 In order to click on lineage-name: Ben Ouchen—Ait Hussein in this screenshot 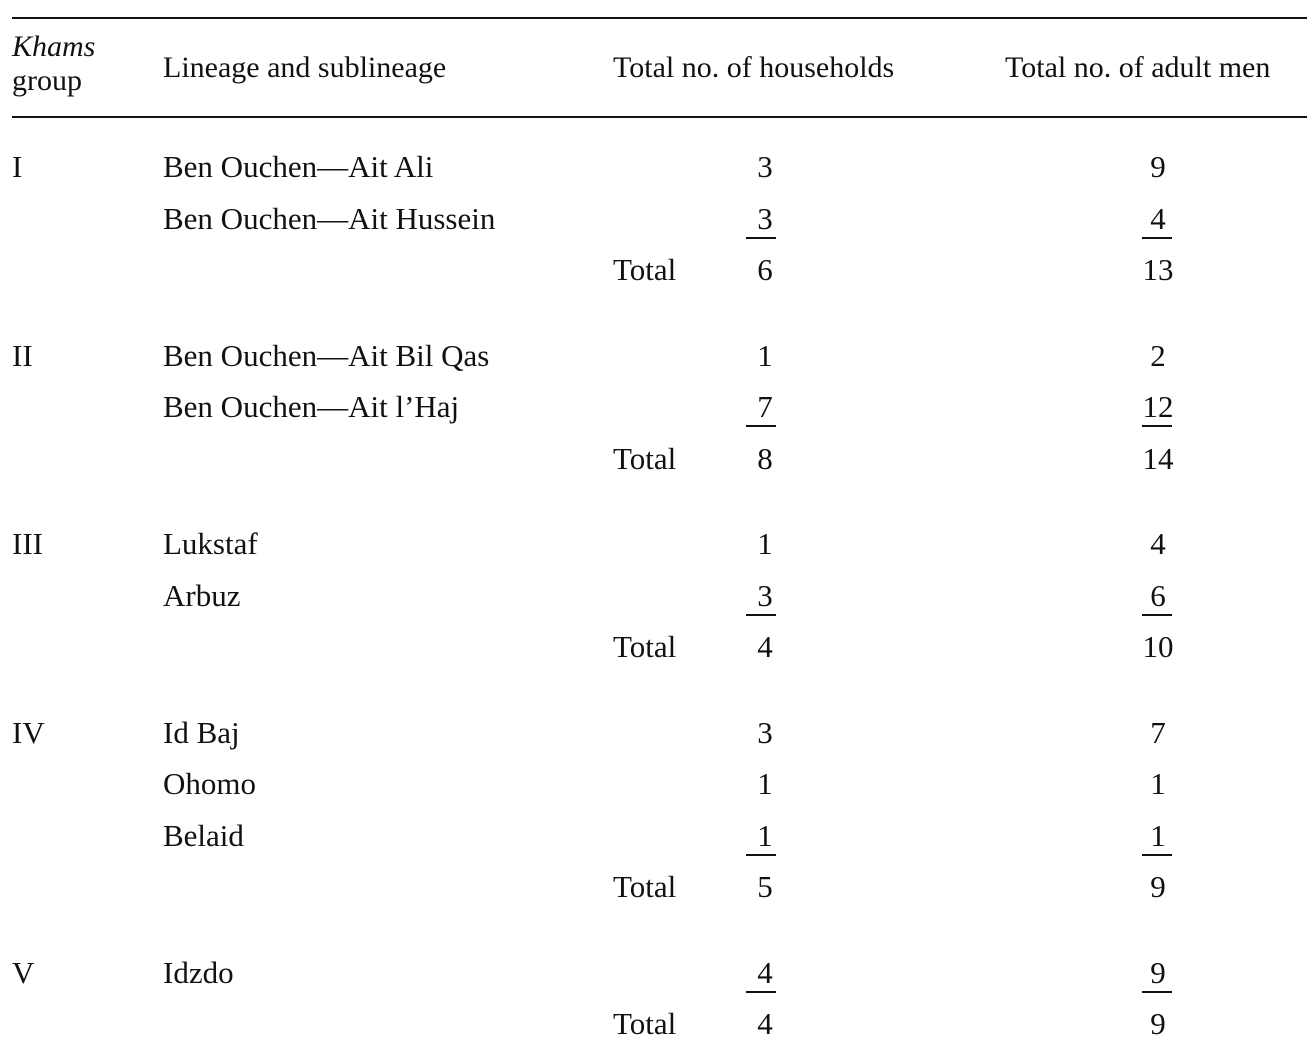, I will do `click(329, 218)`.